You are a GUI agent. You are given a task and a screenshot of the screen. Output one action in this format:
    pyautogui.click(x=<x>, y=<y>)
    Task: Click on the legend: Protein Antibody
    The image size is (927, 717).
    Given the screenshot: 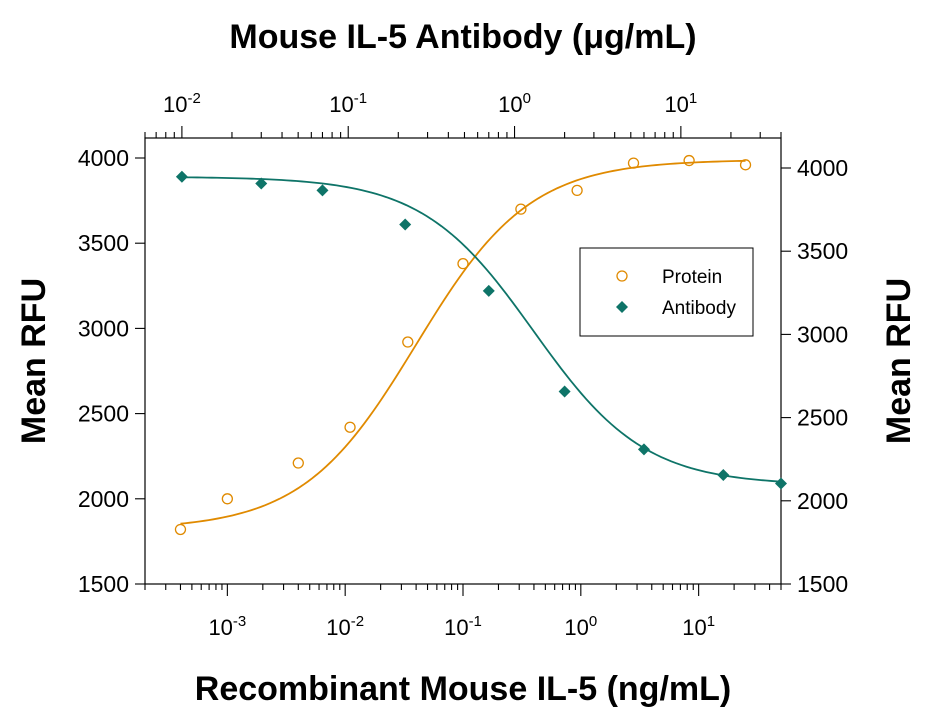 What is the action you would take?
    pyautogui.click(x=666, y=292)
    